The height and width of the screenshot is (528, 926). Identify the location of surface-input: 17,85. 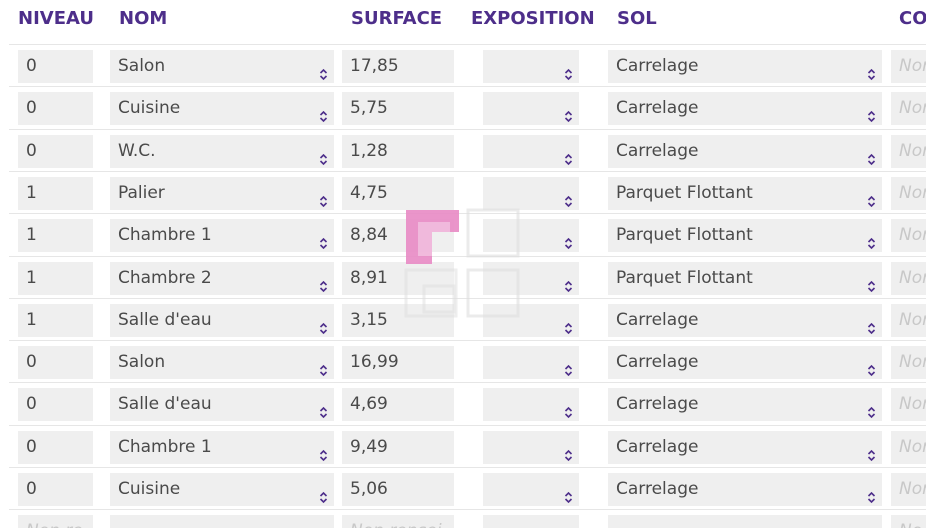
(398, 66).